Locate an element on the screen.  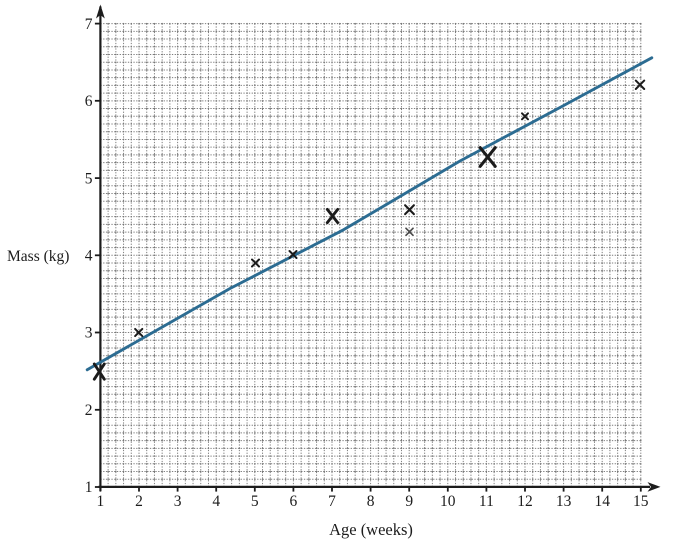
svg-text: 14 is located at coordinates (602, 501).